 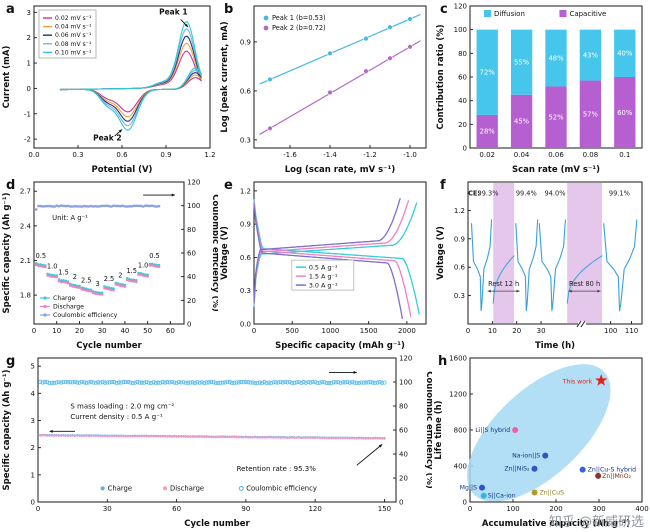 What do you see at coordinates (509, 14) in the screenshot?
I see `svg-text: Diffusion` at bounding box center [509, 14].